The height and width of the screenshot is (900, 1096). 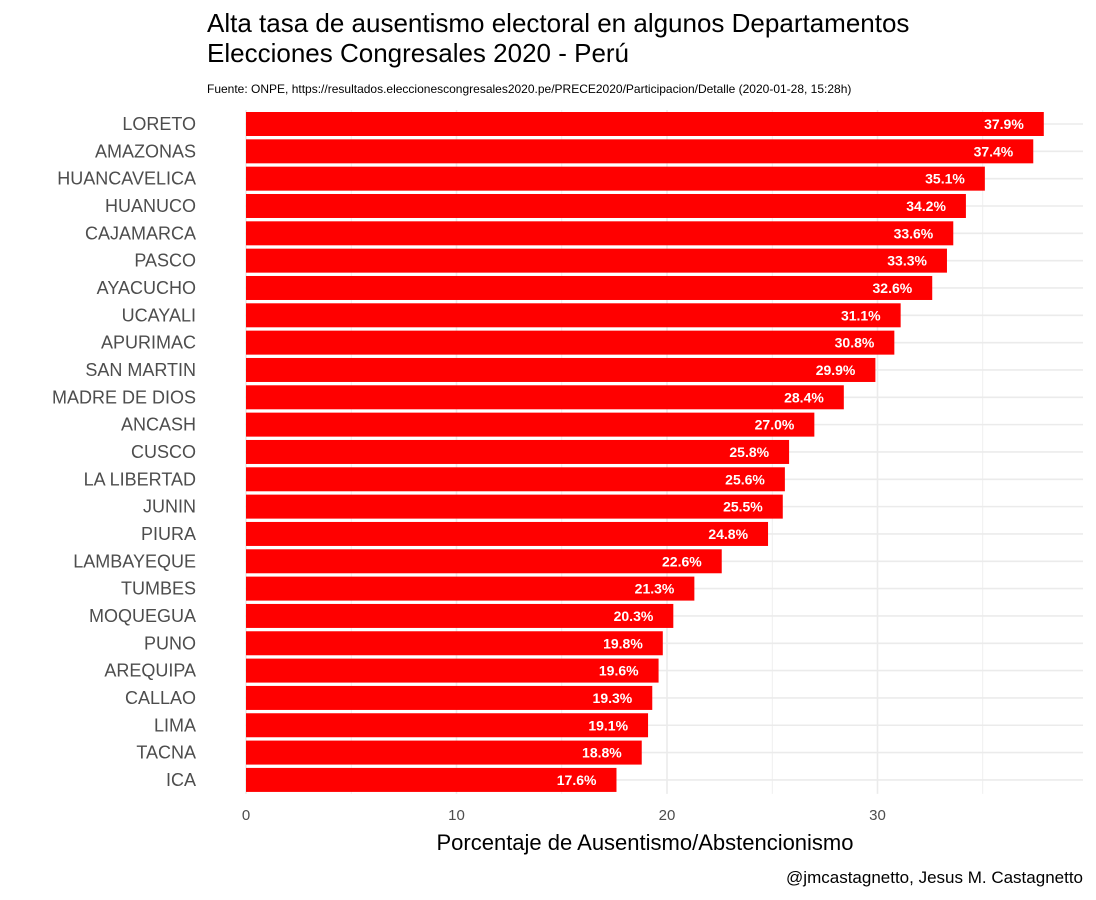 What do you see at coordinates (150, 206) in the screenshot?
I see `category-label: HUANUCO` at bounding box center [150, 206].